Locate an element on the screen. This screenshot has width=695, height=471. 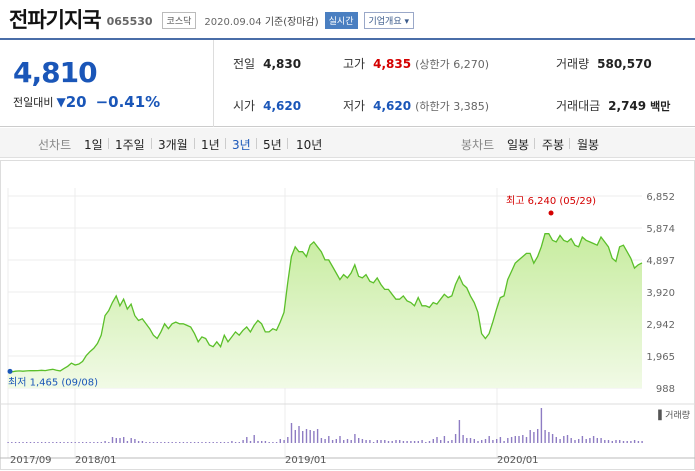
tab-10y: 10년 is located at coordinates (309, 145).